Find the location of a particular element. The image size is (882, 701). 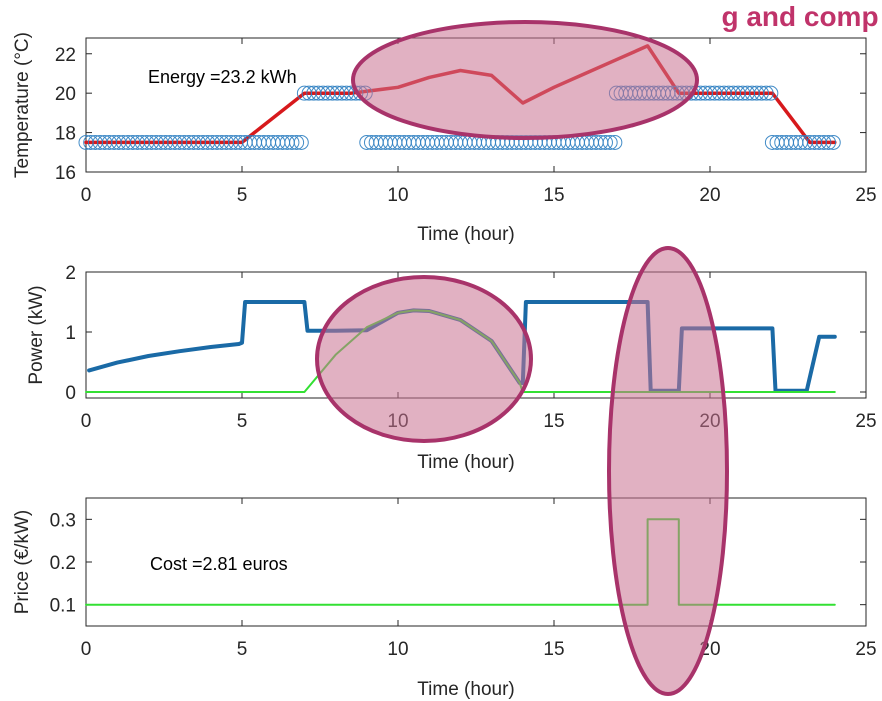

x-tick-label: 20 is located at coordinates (709, 195).